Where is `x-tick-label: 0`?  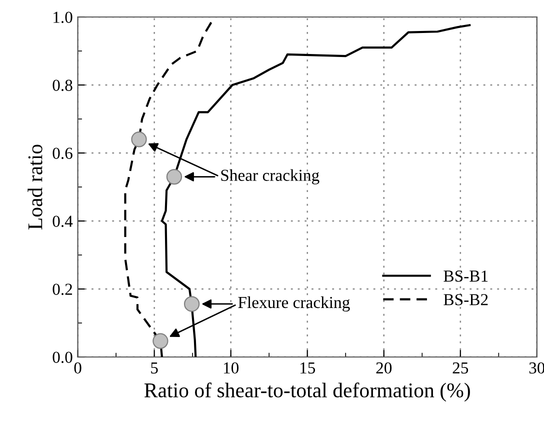
x-tick-label: 0 is located at coordinates (78, 368).